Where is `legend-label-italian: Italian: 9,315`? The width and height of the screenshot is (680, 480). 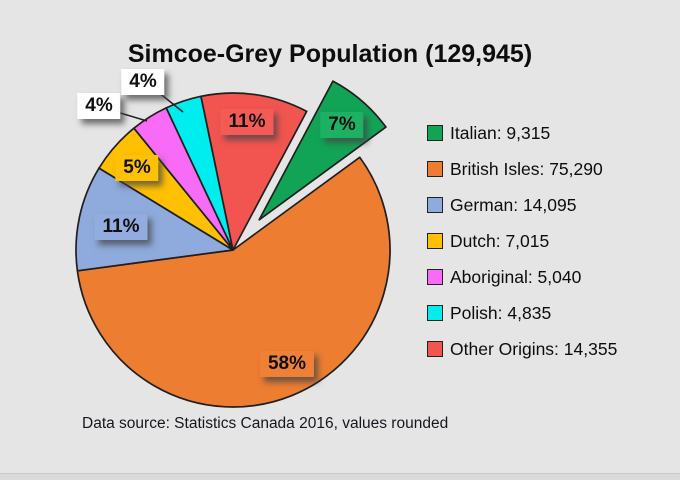
legend-label-italian: Italian: 9,315 is located at coordinates (500, 132).